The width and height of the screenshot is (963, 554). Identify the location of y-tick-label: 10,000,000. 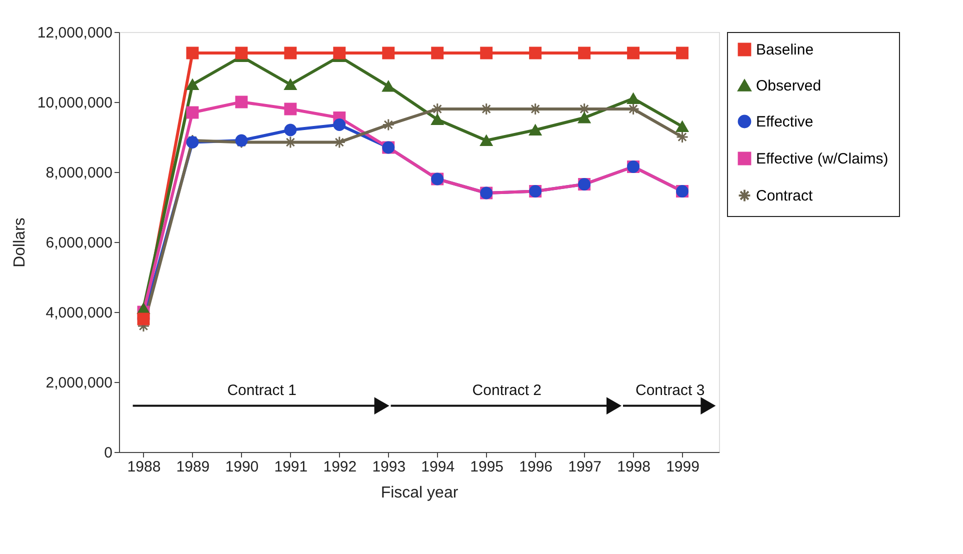
(74, 103).